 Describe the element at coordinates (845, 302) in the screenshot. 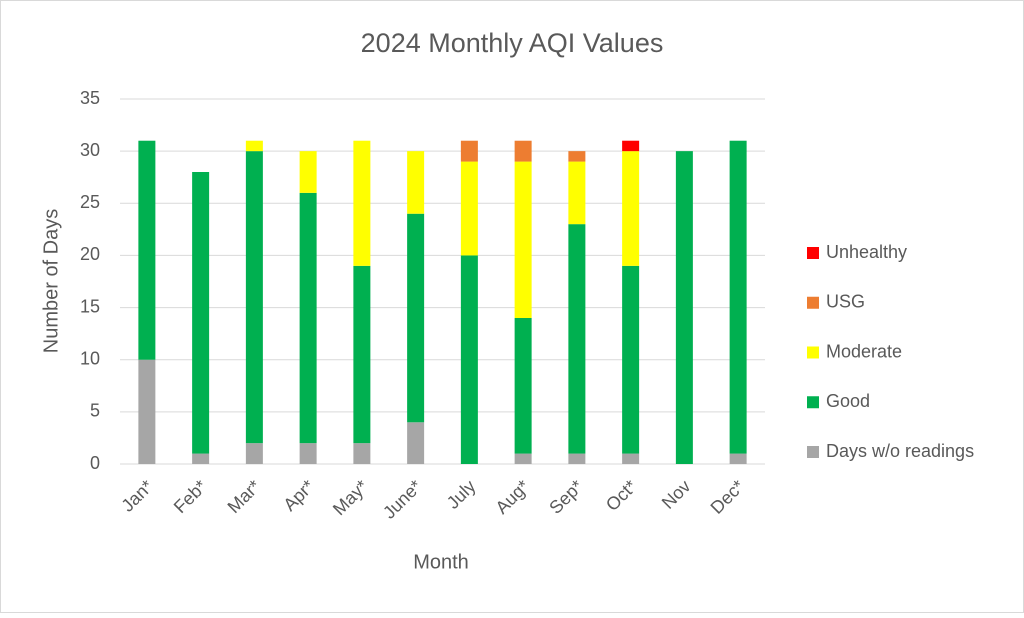

I see `legend-label: USG` at that location.